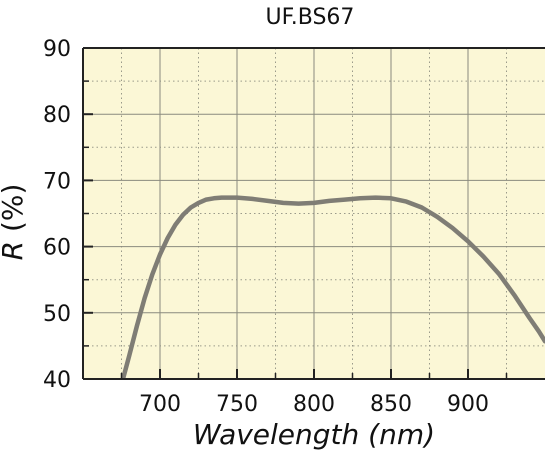  I want to click on x-tick-label: 800, so click(314, 404).